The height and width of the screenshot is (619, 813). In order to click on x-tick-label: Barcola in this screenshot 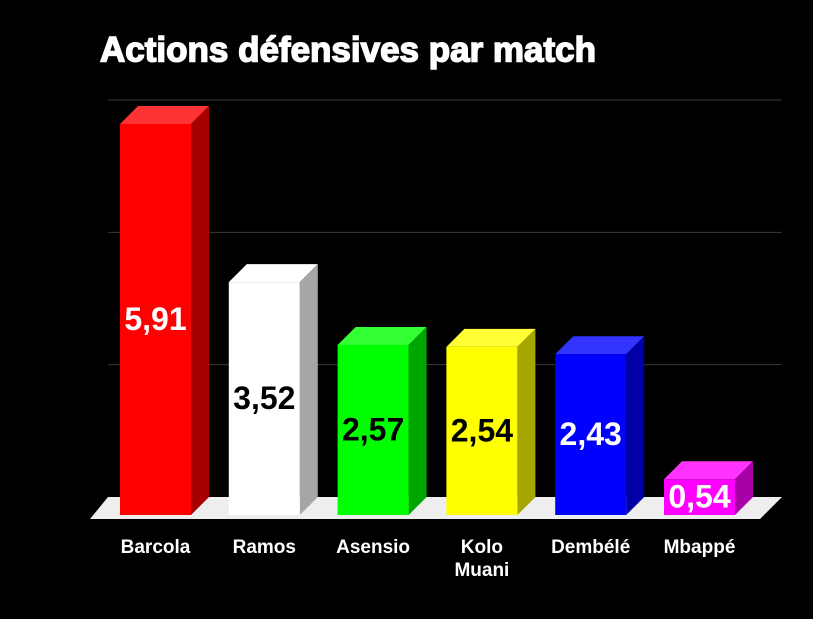, I will do `click(155, 547)`.